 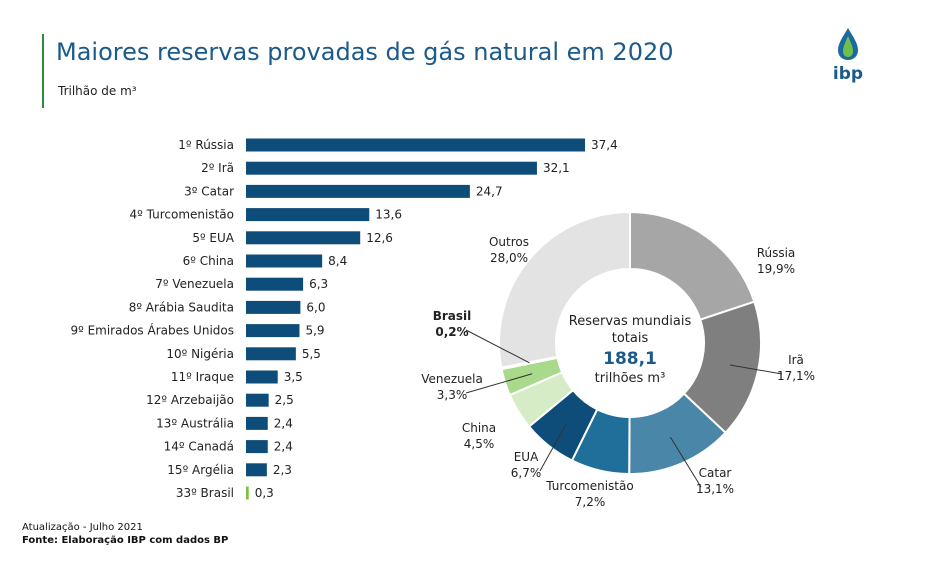 I want to click on bar-value-label: 6,3, so click(x=318, y=284).